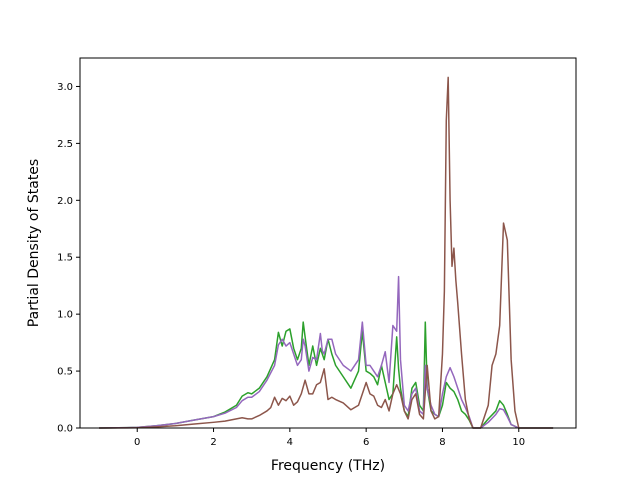 The width and height of the screenshot is (640, 480). I want to click on x-tick-label: 6, so click(366, 442).